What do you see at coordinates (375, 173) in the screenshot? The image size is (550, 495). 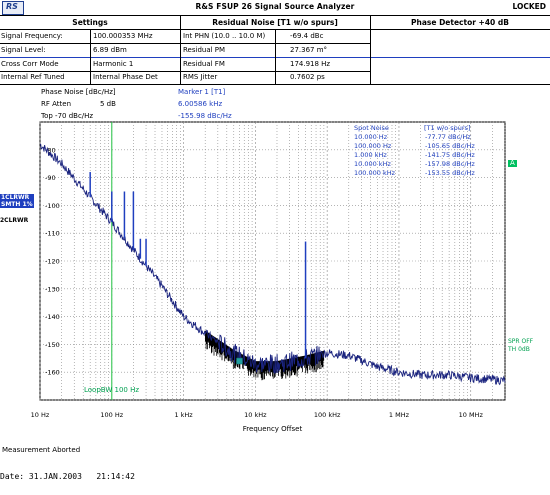 I see `spot-noise-freq: 100.000 kHz` at bounding box center [375, 173].